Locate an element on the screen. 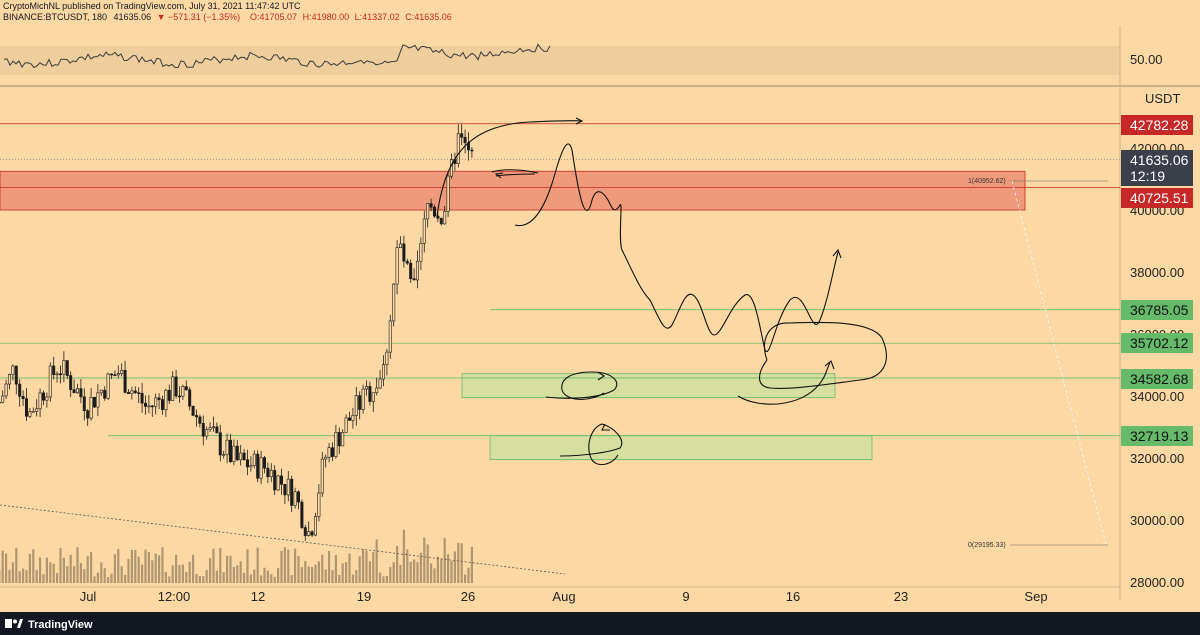  footer-background is located at coordinates (600, 623).